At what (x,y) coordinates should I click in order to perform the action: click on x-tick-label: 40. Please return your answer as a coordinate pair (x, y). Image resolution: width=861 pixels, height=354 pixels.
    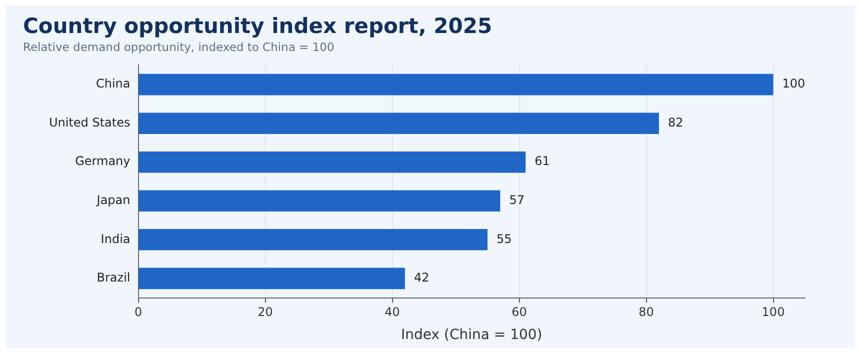
    Looking at the image, I should click on (392, 312).